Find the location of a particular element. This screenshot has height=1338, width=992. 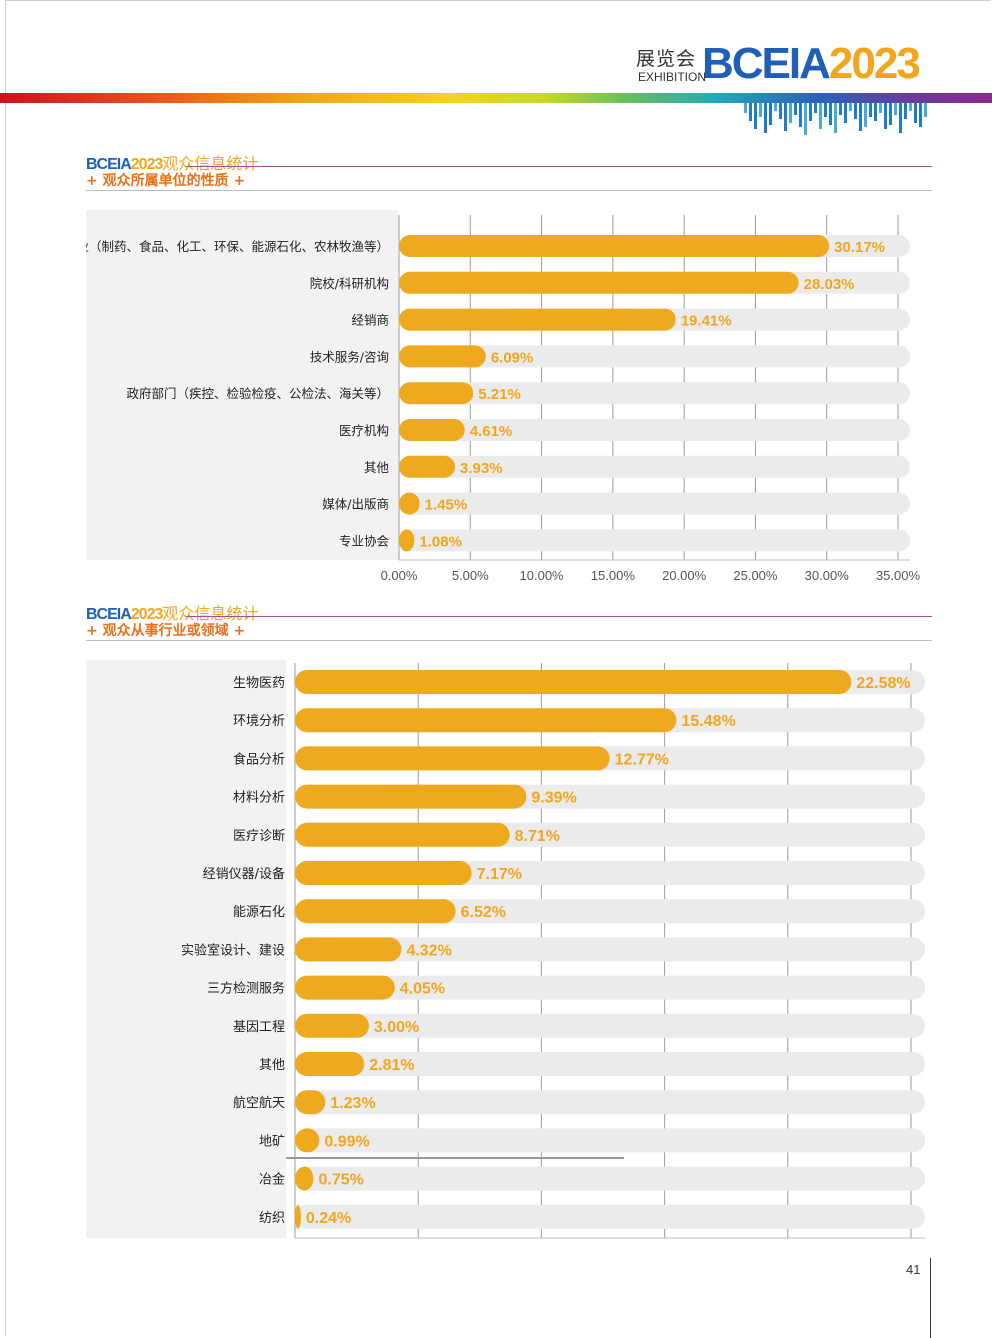

value-label: 28.03% is located at coordinates (829, 284).